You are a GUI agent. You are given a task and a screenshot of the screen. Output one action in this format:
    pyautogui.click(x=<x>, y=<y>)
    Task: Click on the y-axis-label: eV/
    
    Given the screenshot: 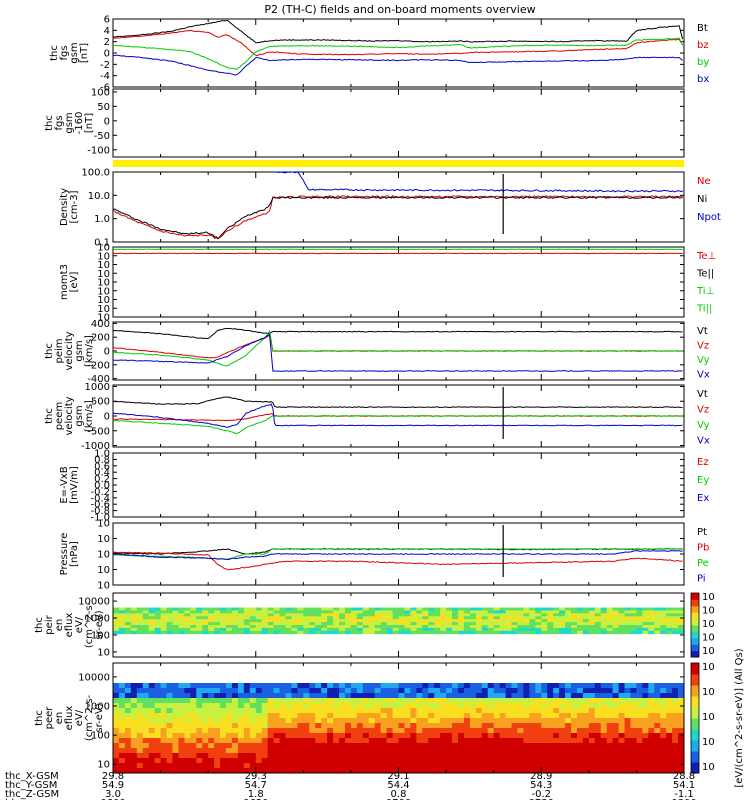 What is the action you would take?
    pyautogui.click(x=79, y=624)
    